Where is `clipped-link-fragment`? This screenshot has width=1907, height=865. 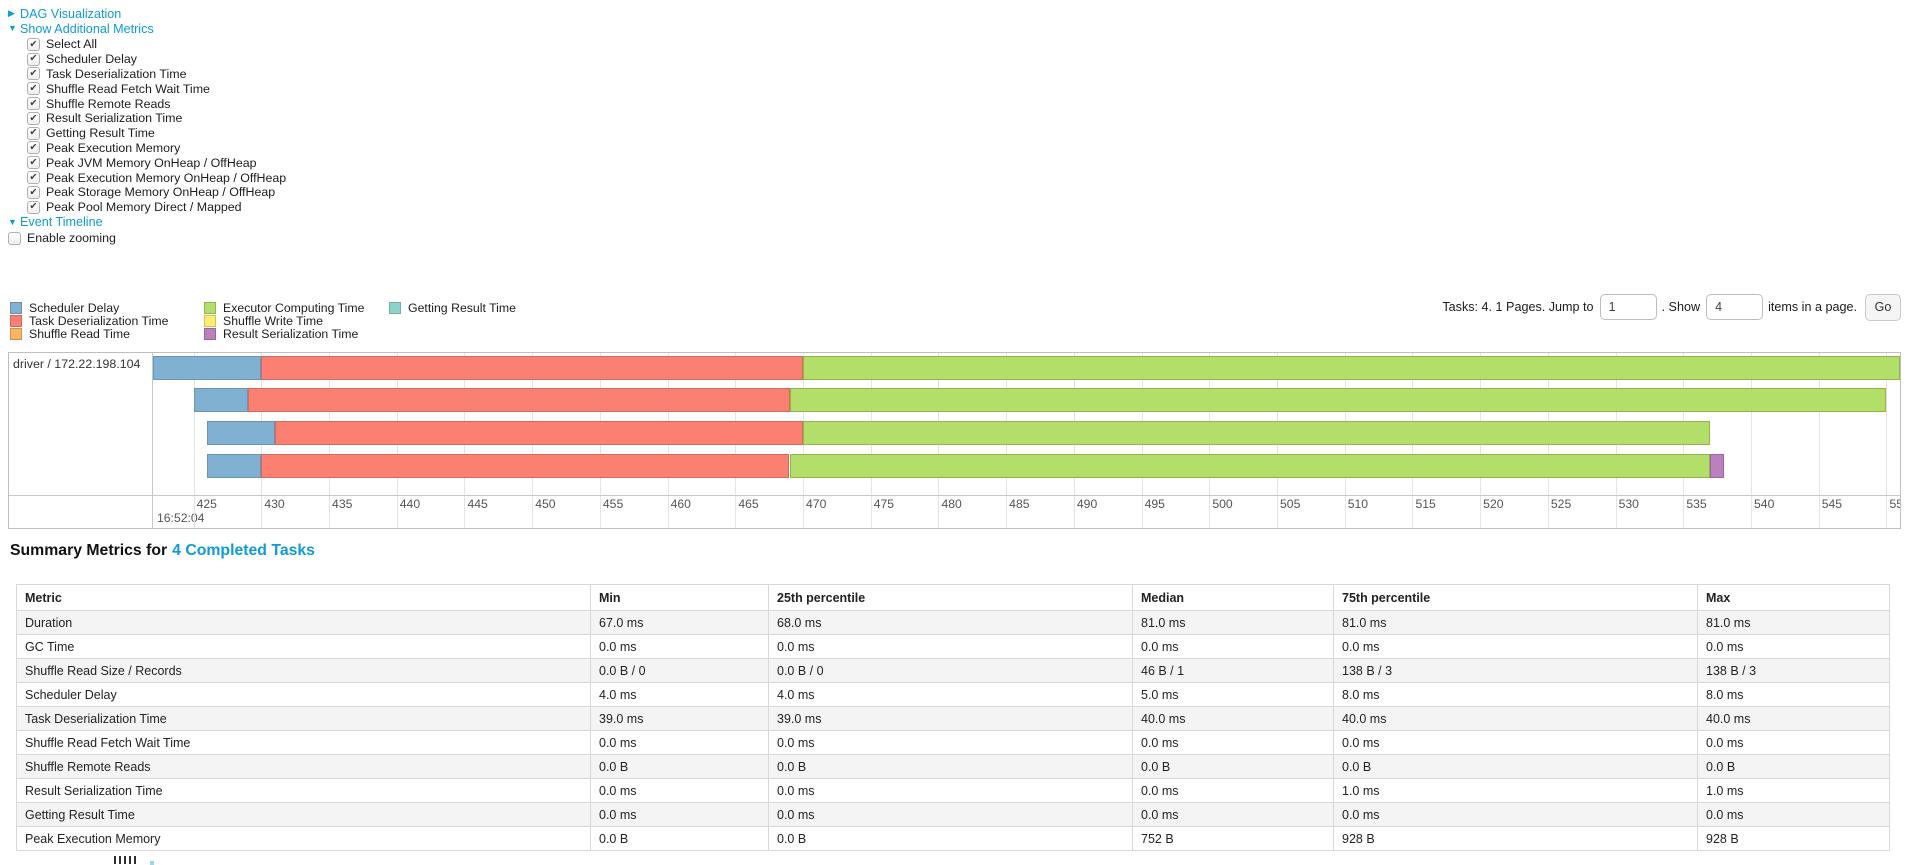
clipped-link-fragment is located at coordinates (152, 863).